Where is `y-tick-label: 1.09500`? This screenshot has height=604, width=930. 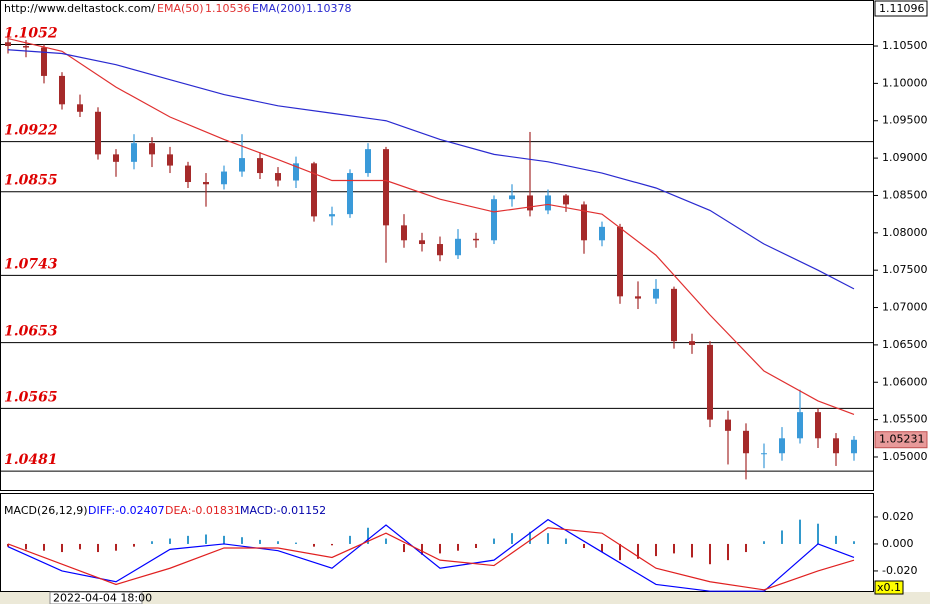 y-tick-label: 1.09500 is located at coordinates (905, 120).